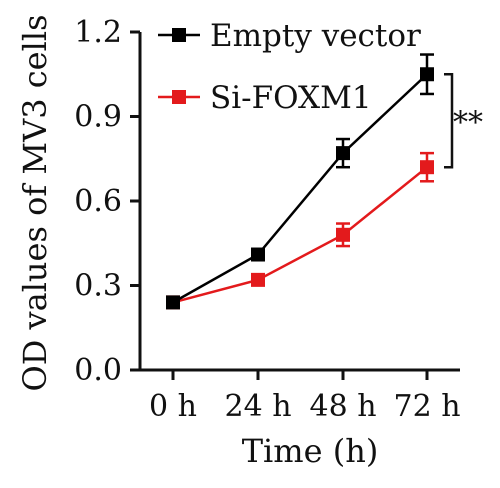 The image size is (500, 488). Describe the element at coordinates (98, 286) in the screenshot. I see `y-tick-label: 0.3` at that location.